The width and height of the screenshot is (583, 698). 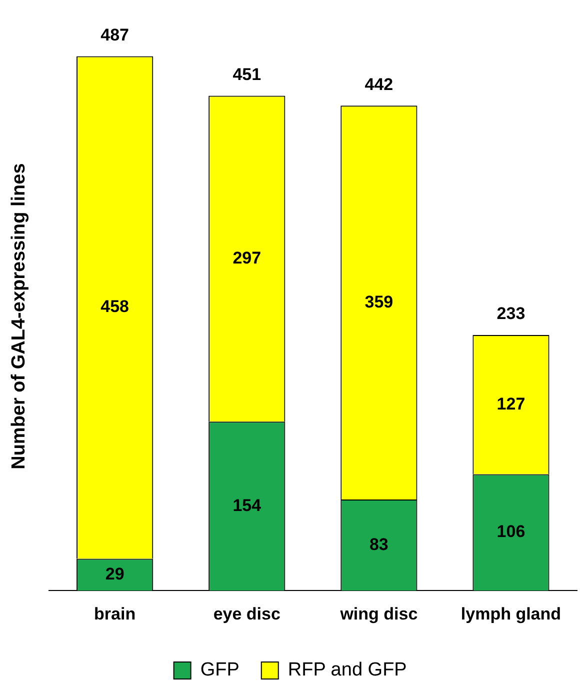 I want to click on x-tick-label: wing disc, so click(x=378, y=614).